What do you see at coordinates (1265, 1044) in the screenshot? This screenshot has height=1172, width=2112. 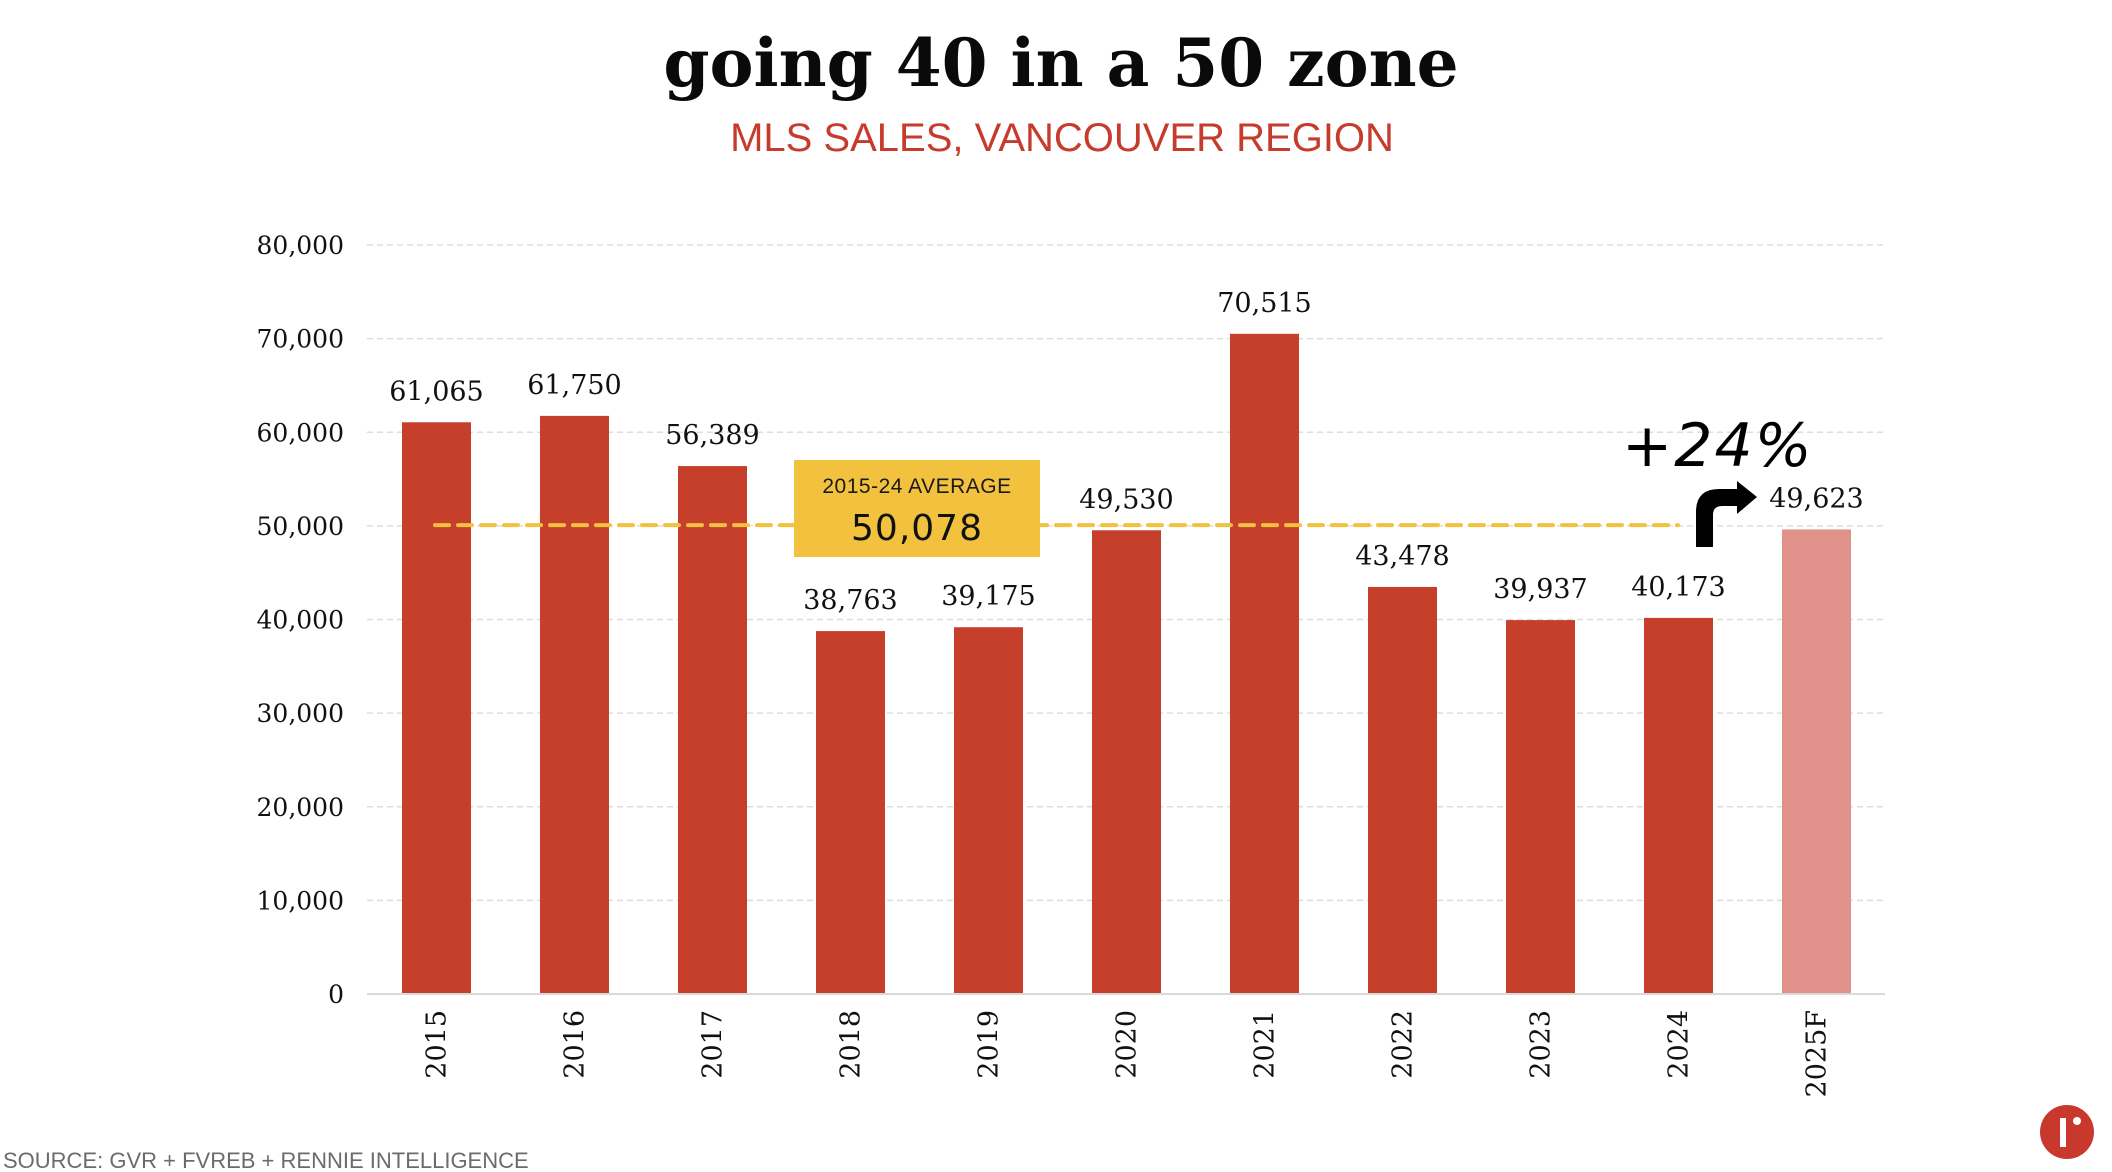 I see `x-tick-label: 2021` at bounding box center [1265, 1044].